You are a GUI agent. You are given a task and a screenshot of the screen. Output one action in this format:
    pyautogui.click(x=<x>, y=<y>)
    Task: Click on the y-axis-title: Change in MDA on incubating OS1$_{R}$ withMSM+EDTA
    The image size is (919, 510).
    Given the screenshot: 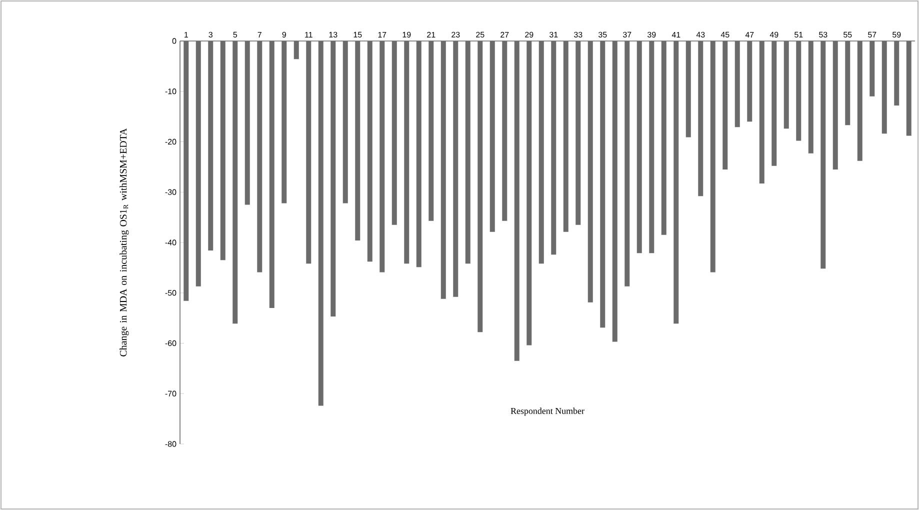 What is the action you would take?
    pyautogui.click(x=124, y=242)
    